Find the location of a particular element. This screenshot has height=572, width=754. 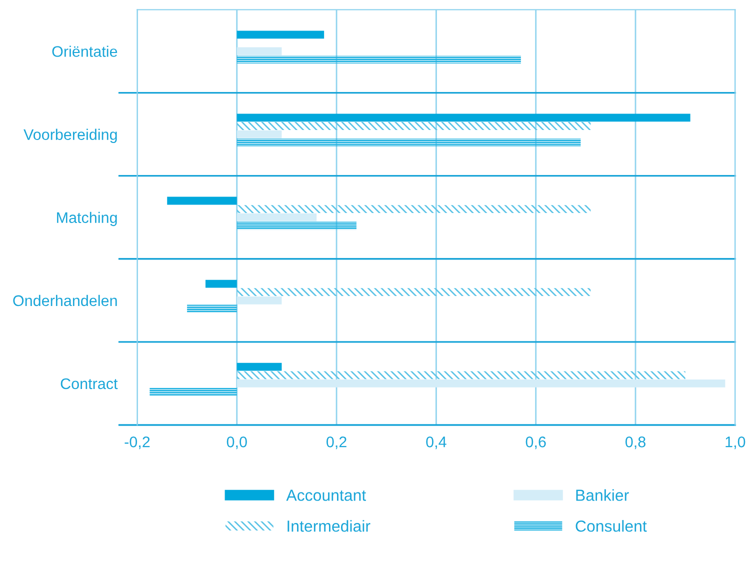

x-tick-label: 0,8 is located at coordinates (635, 443).